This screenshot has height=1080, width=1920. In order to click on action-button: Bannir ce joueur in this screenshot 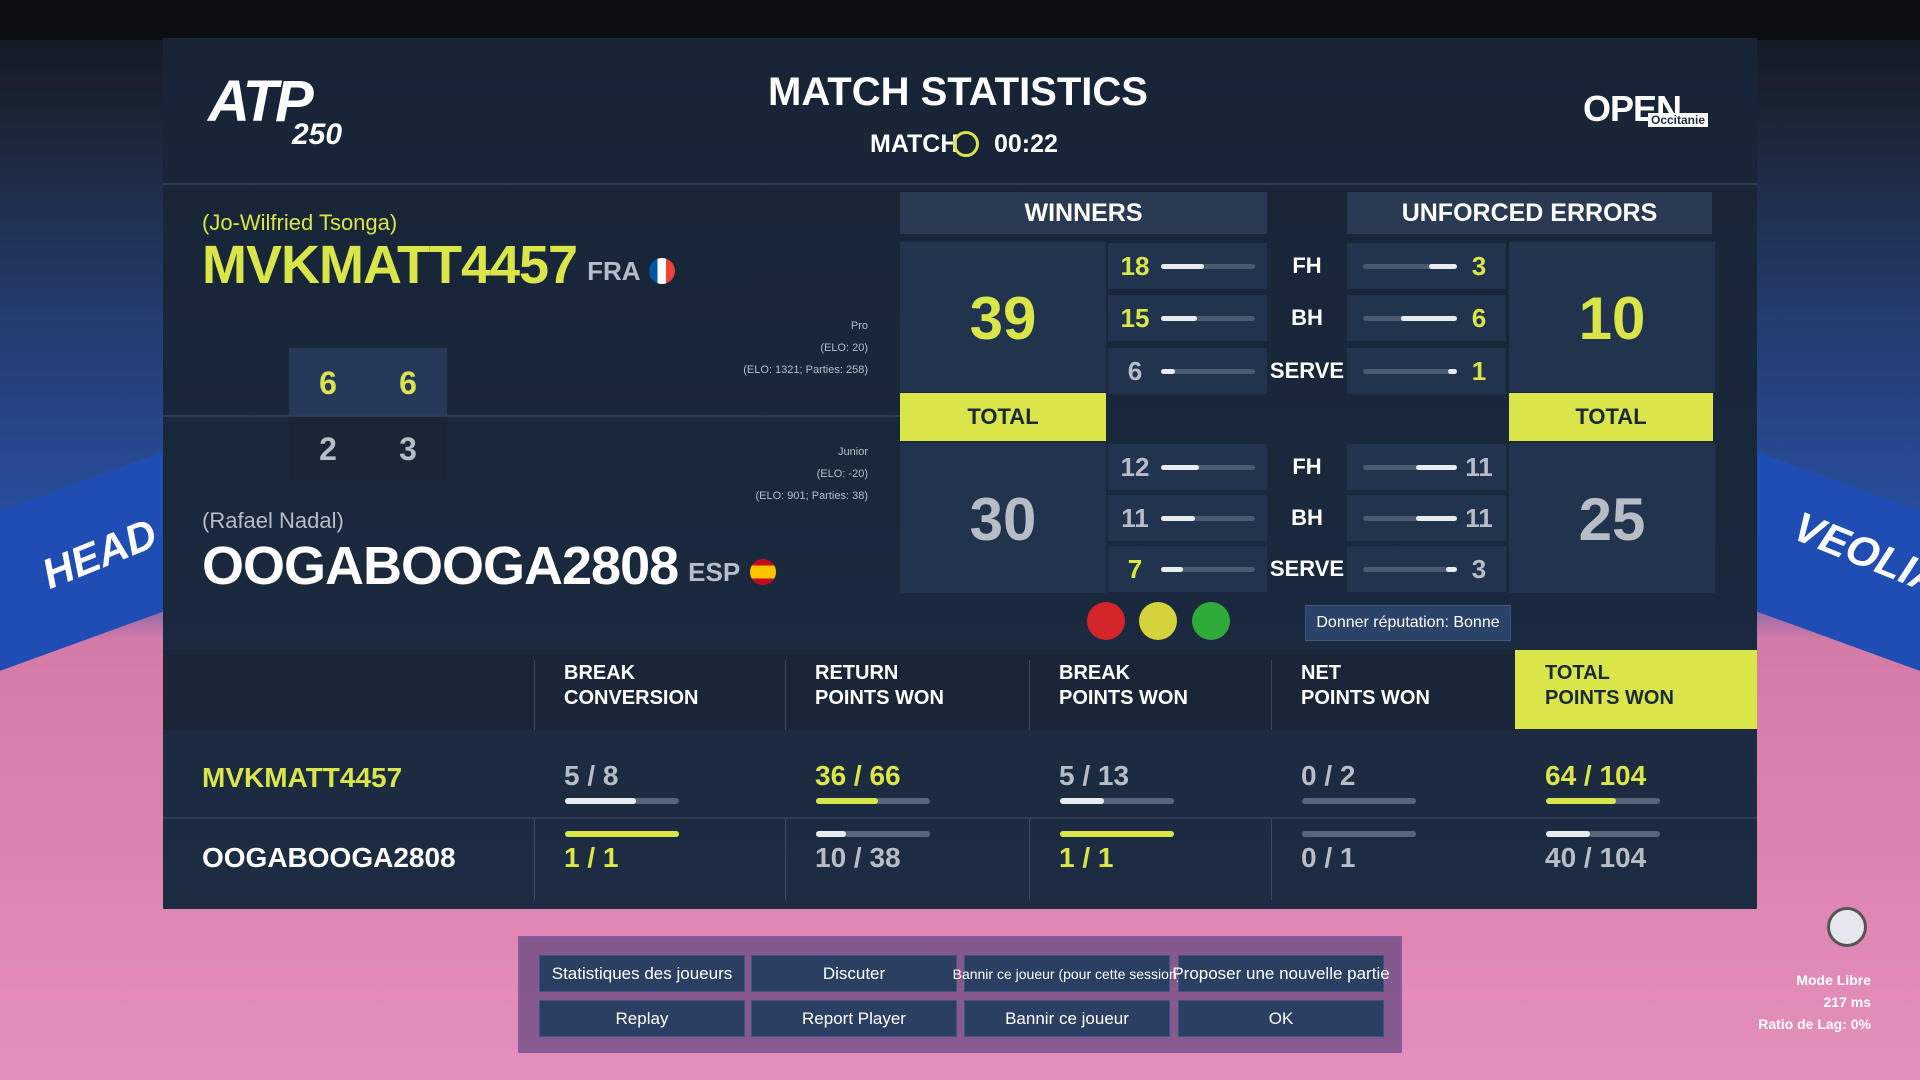, I will do `click(1067, 1018)`.